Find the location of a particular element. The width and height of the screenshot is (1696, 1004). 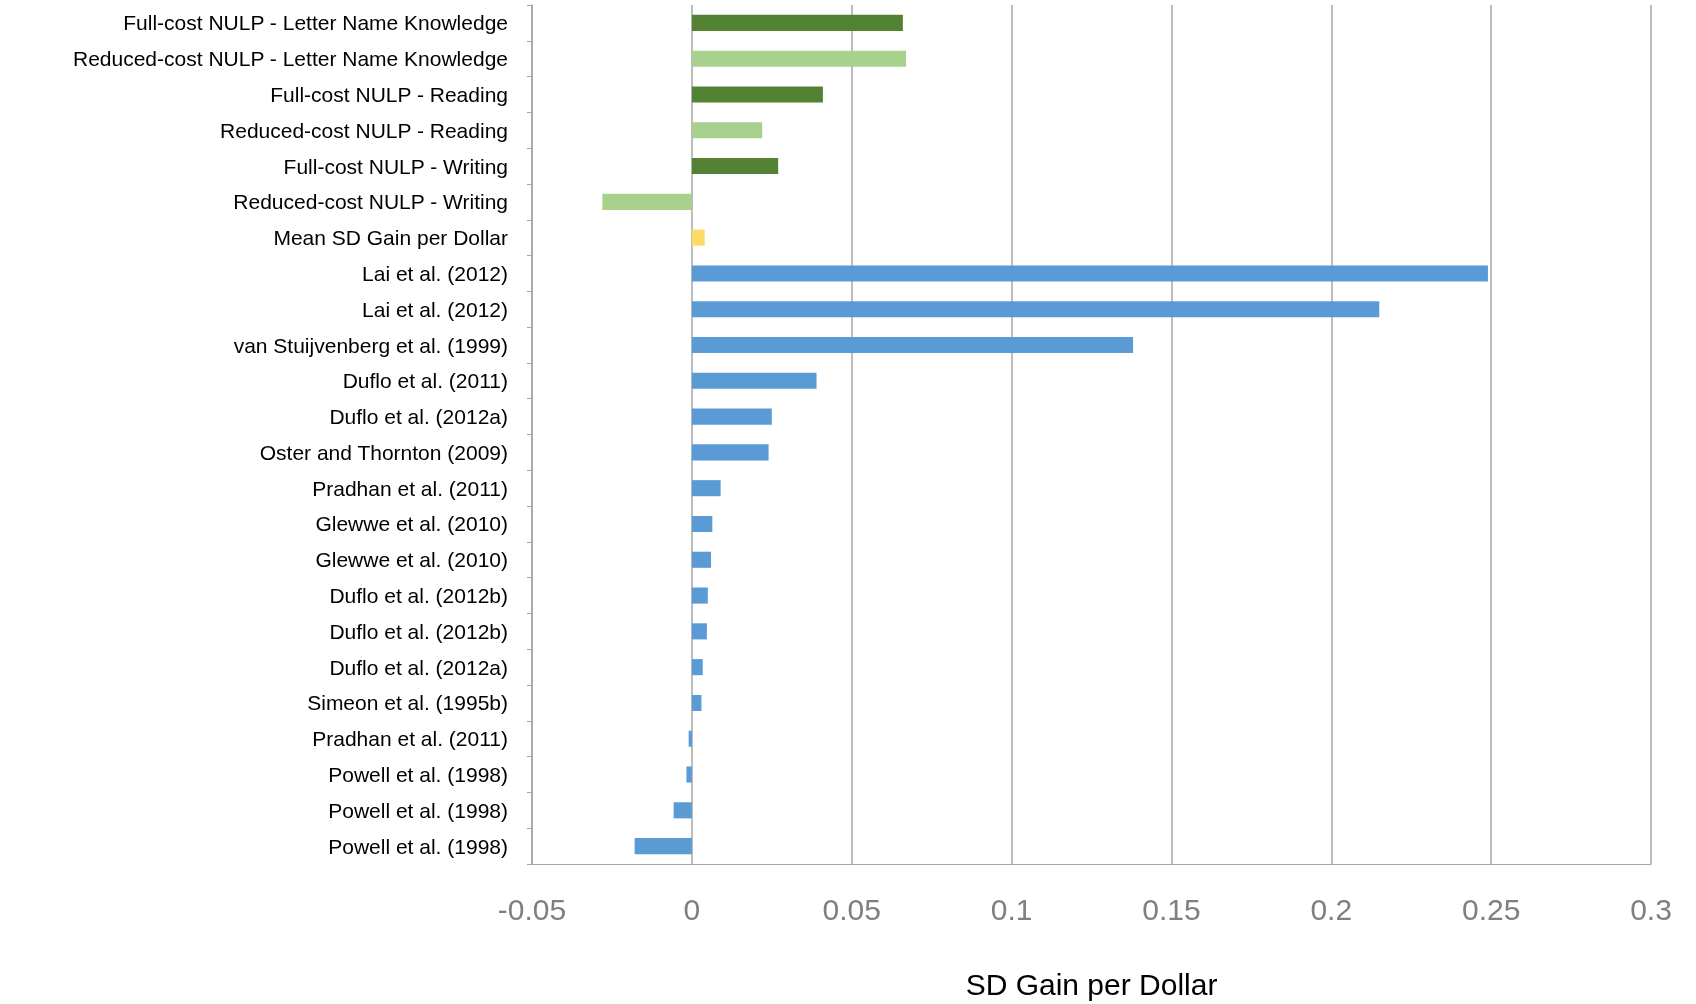

y-tick-label: van Stuijvenberg et al. (1999) is located at coordinates (370, 345).